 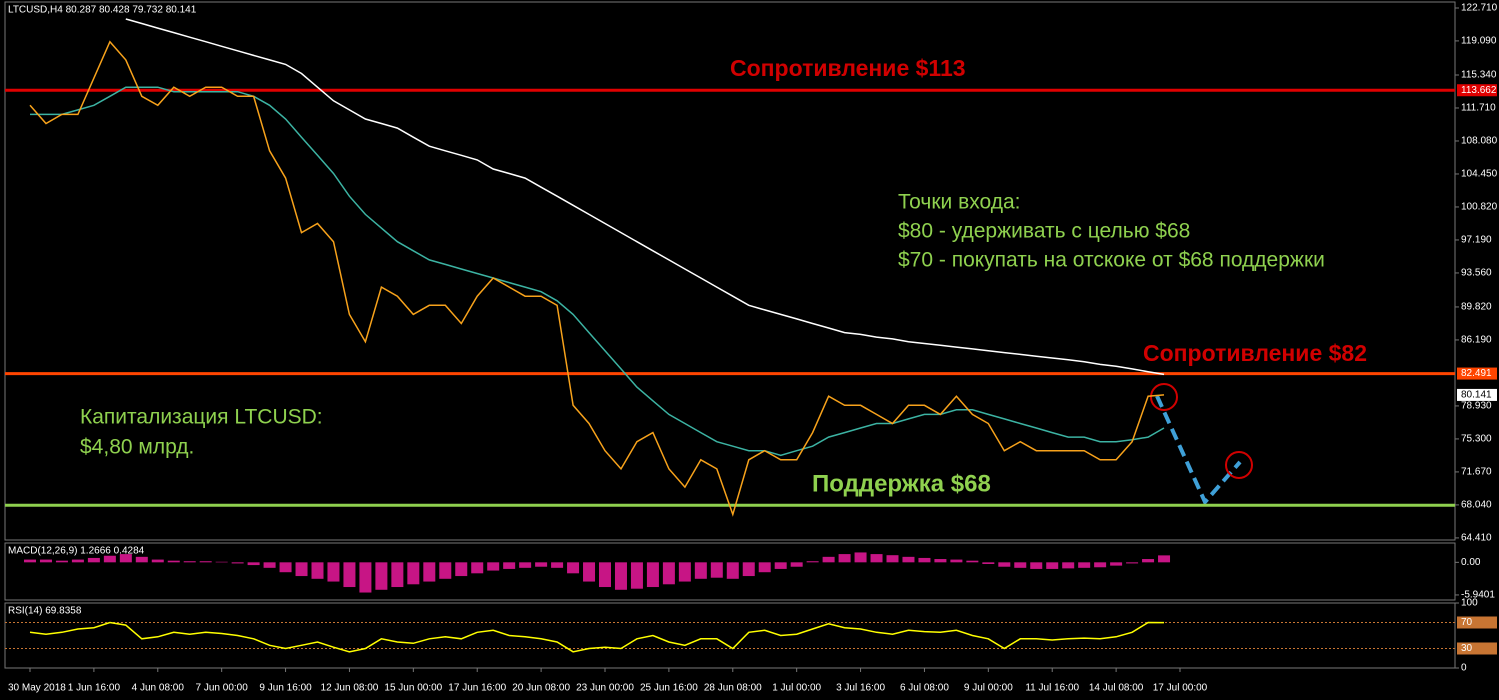 What do you see at coordinates (37, 688) in the screenshot?
I see `x-tick-label: 30 May 2018` at bounding box center [37, 688].